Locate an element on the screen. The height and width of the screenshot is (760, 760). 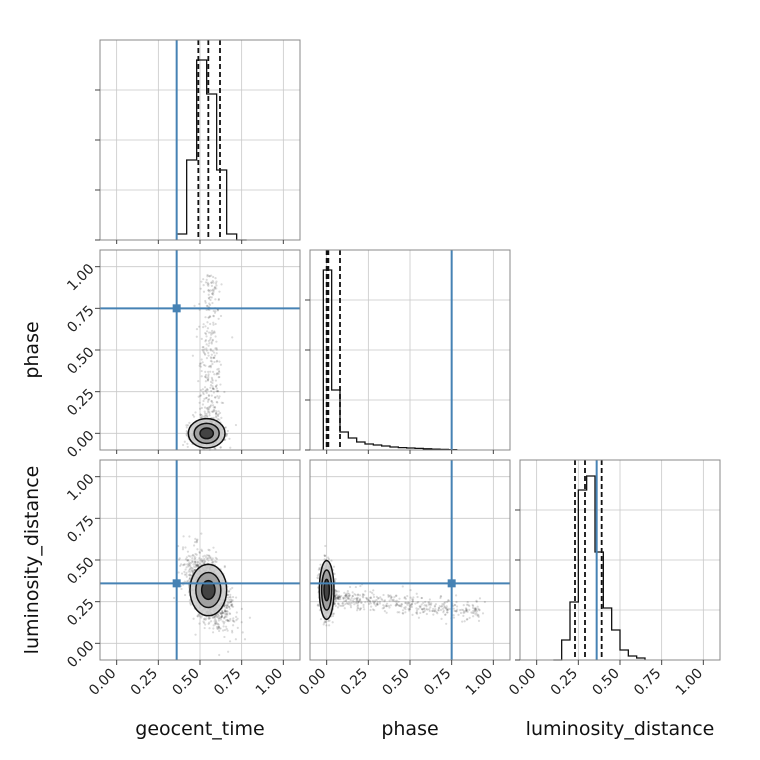
y-tick-label: 0.00 is located at coordinates (80, 654).